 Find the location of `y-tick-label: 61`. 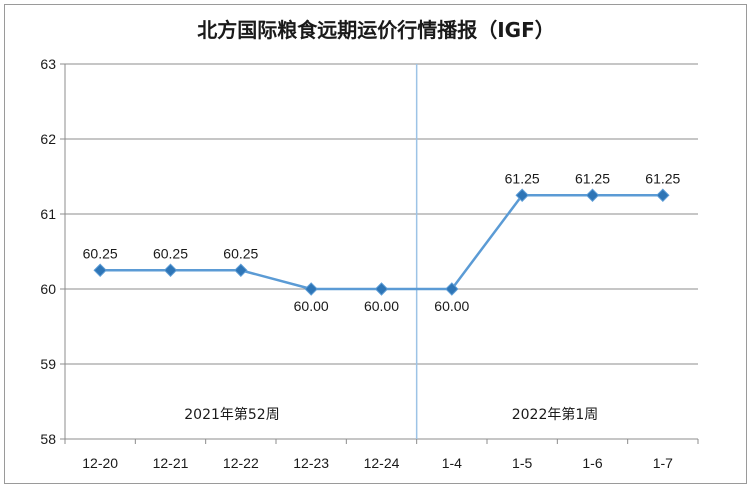

y-tick-label: 61 is located at coordinates (48, 214).